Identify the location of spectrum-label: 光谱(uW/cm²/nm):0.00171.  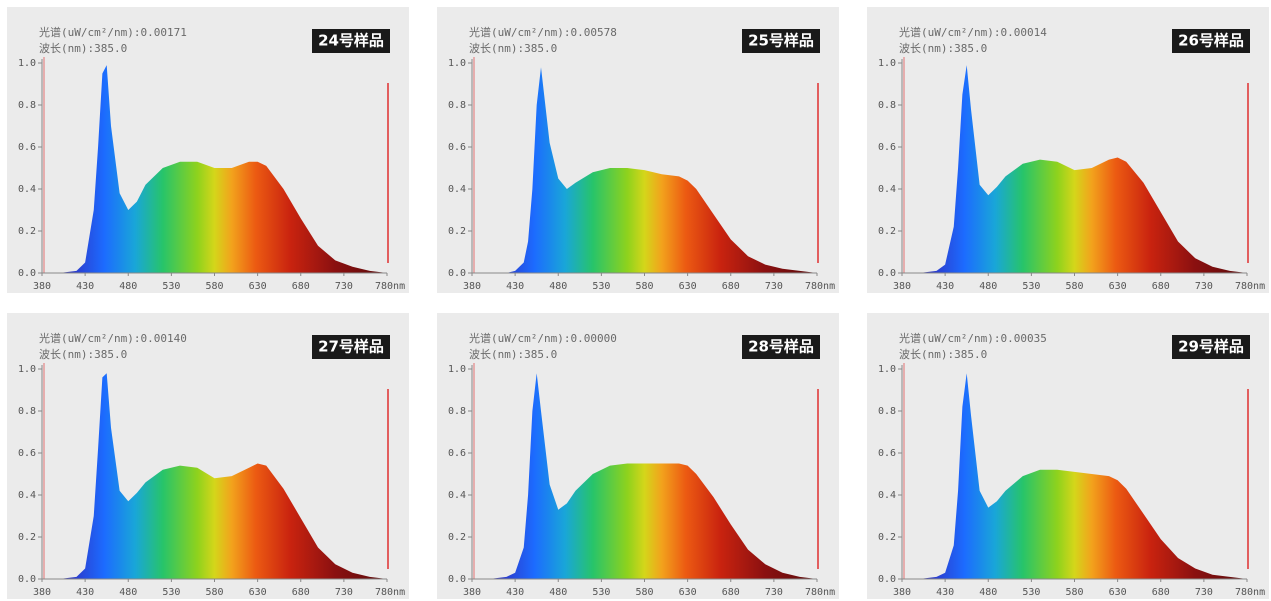
(113, 32).